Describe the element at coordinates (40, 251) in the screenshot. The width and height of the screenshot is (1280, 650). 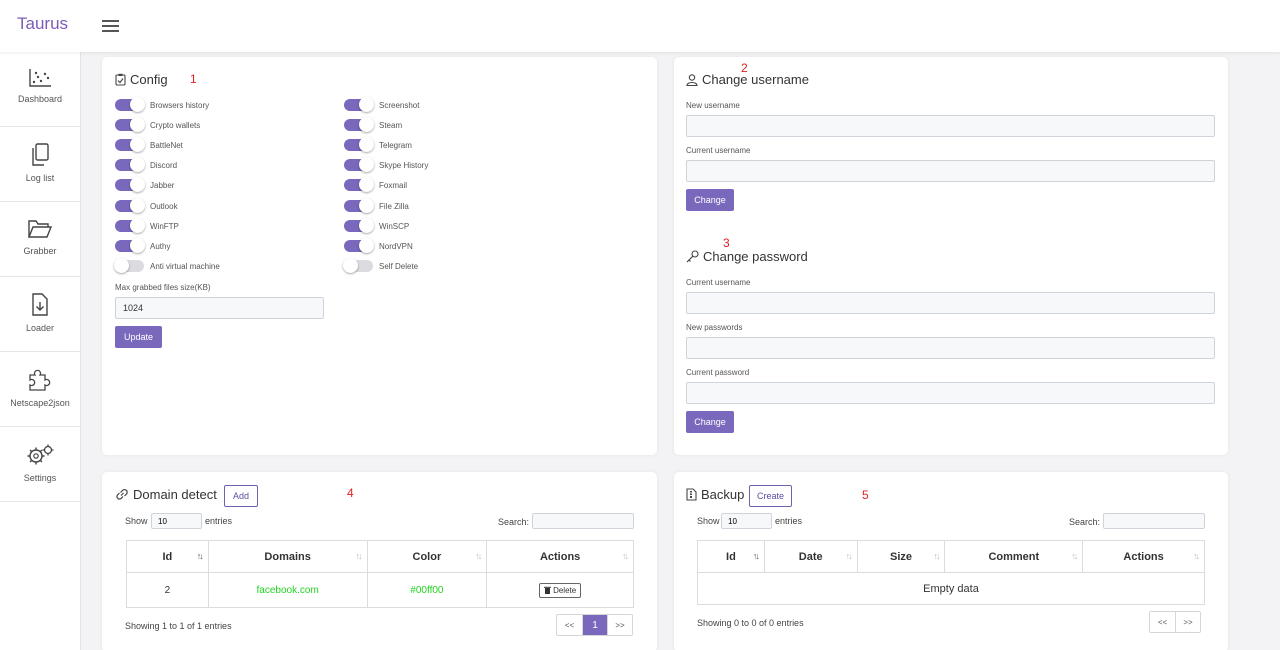
I see `sidebar-item-label: Grabber` at that location.